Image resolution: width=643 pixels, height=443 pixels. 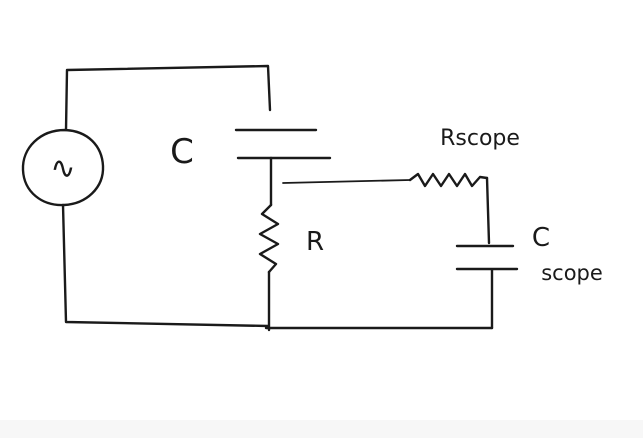 What do you see at coordinates (182, 152) in the screenshot?
I see `capacitor-main-label: C` at bounding box center [182, 152].